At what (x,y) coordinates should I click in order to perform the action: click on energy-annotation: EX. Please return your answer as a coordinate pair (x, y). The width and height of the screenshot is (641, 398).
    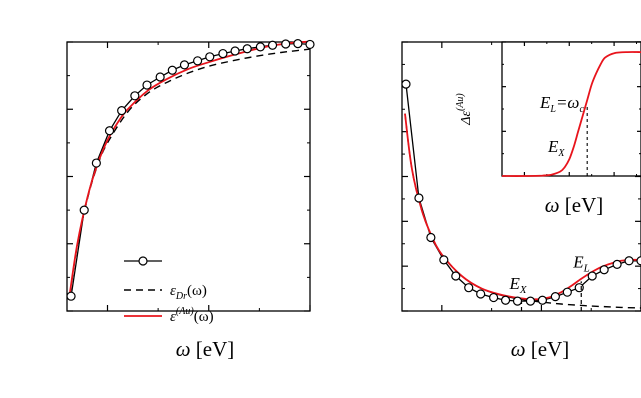
    Looking at the image, I should click on (518, 285).